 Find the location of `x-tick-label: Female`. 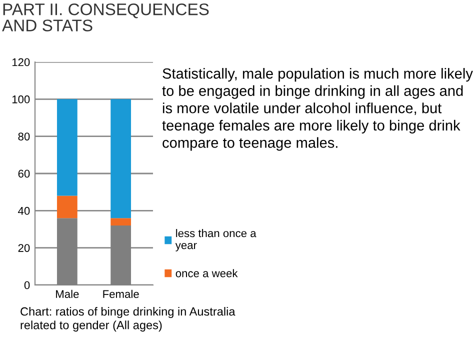

x-tick-label: Female is located at coordinates (121, 294).